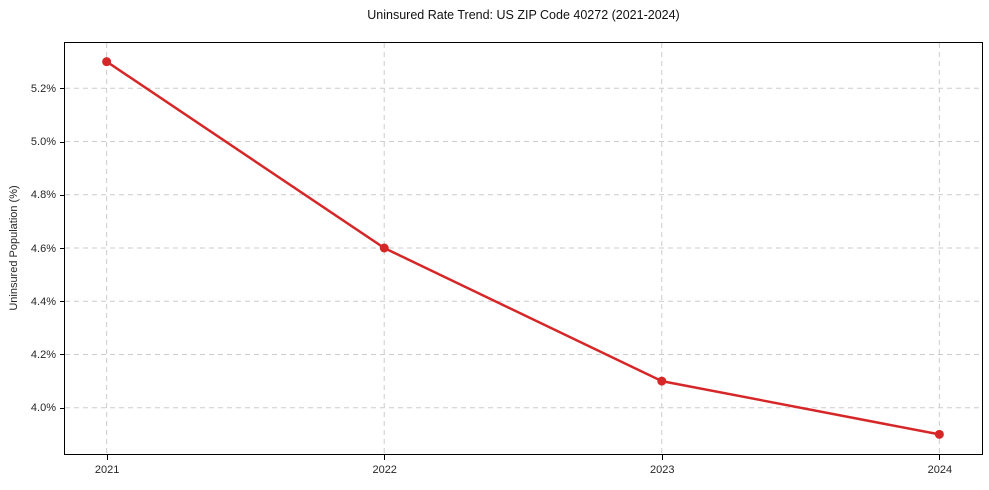  I want to click on y-tick-label: 5.2%, so click(43, 88).